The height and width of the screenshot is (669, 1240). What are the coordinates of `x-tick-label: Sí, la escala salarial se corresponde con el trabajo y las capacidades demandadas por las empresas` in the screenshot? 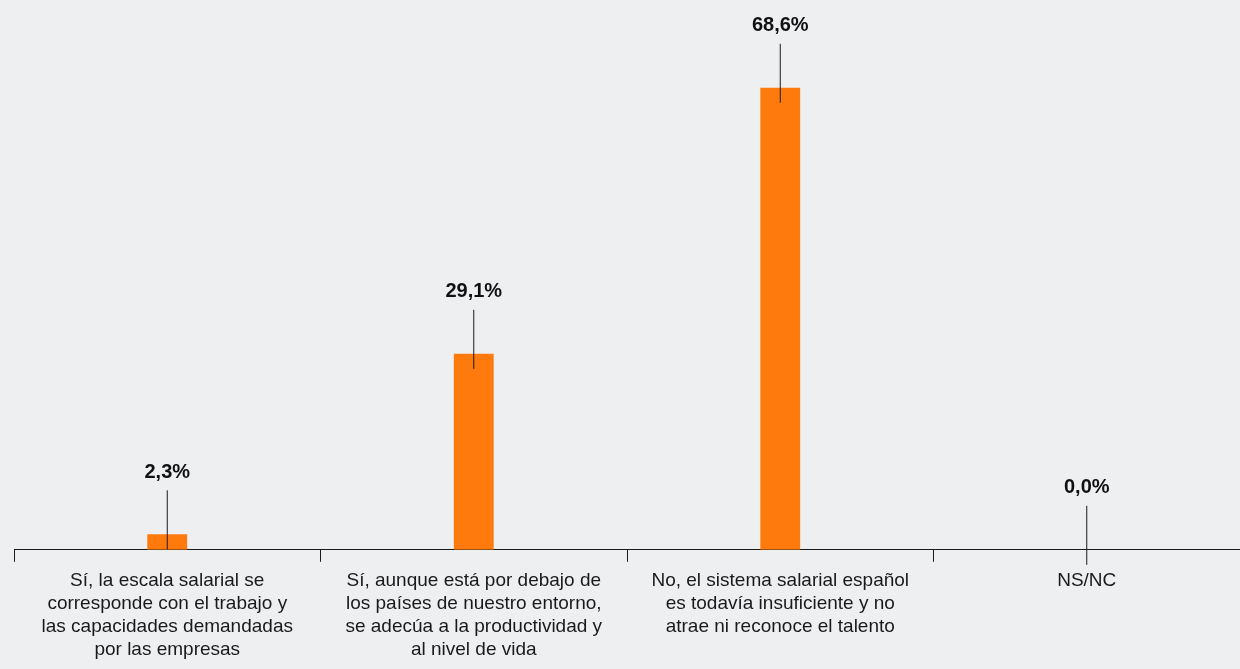 It's located at (167, 614).